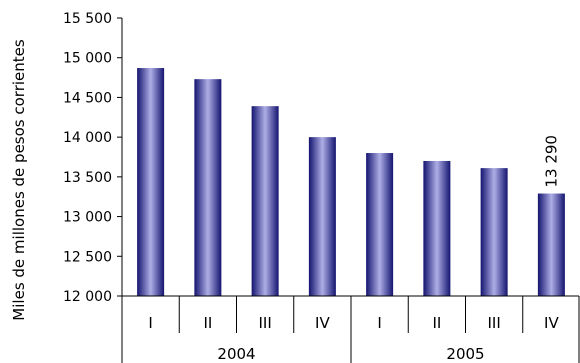  I want to click on group-label: 2004, so click(236, 354).